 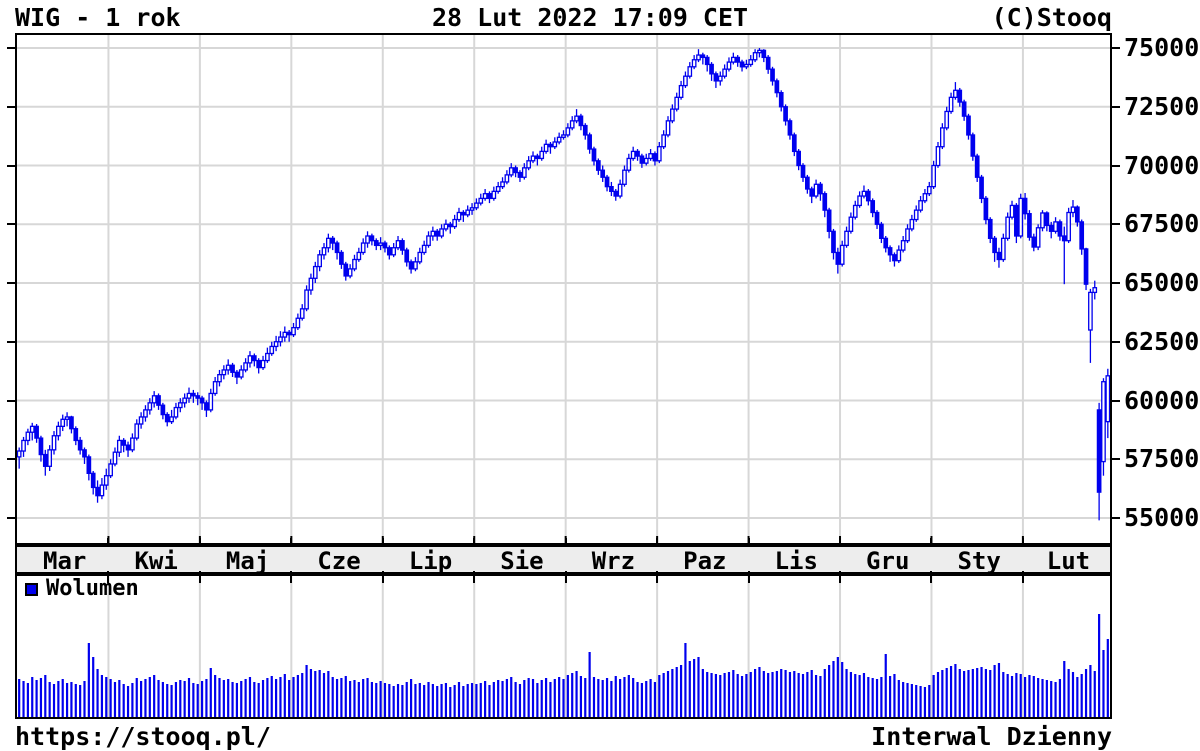 I want to click on y-axis-label: 55000, so click(x=1162, y=517).